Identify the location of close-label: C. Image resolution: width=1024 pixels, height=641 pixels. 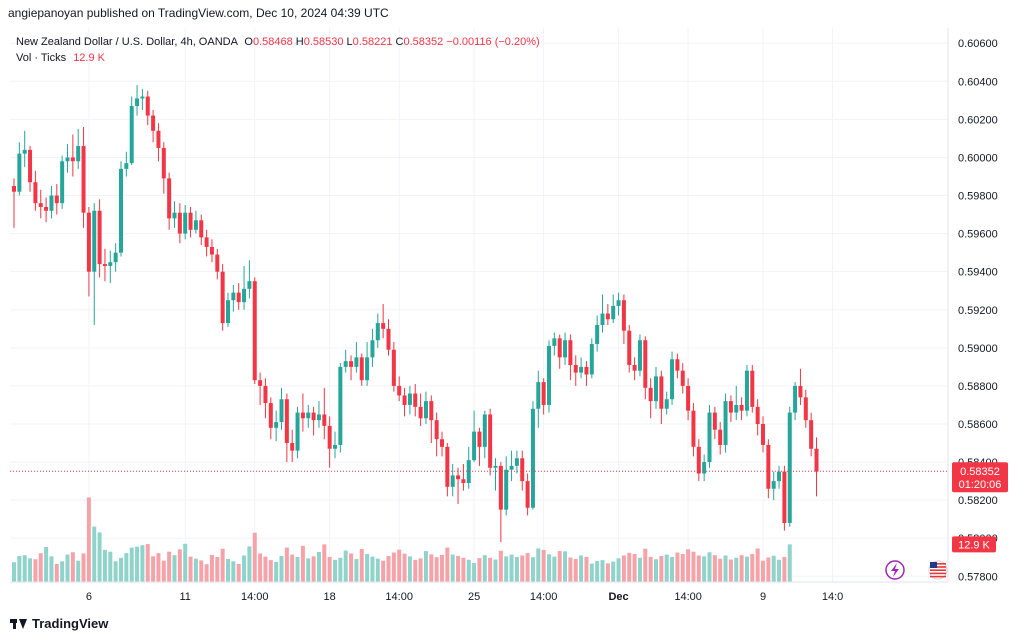
(399, 42).